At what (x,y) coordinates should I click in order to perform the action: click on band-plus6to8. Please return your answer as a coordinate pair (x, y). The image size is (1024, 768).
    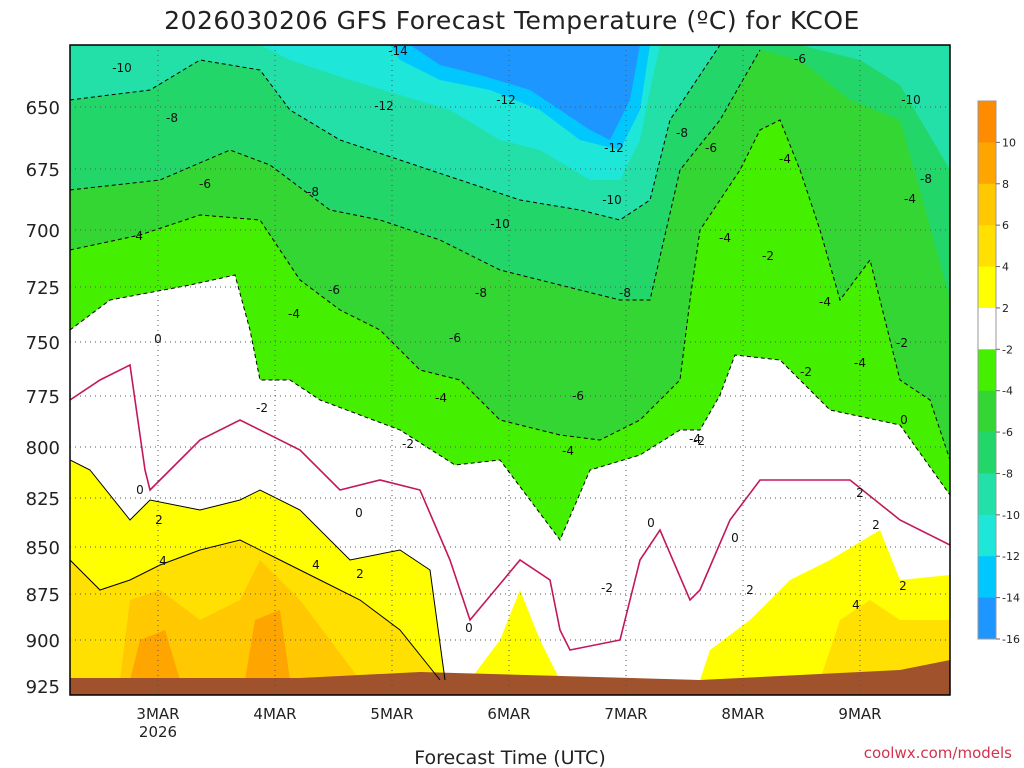
    Looking at the image, I should click on (240, 620).